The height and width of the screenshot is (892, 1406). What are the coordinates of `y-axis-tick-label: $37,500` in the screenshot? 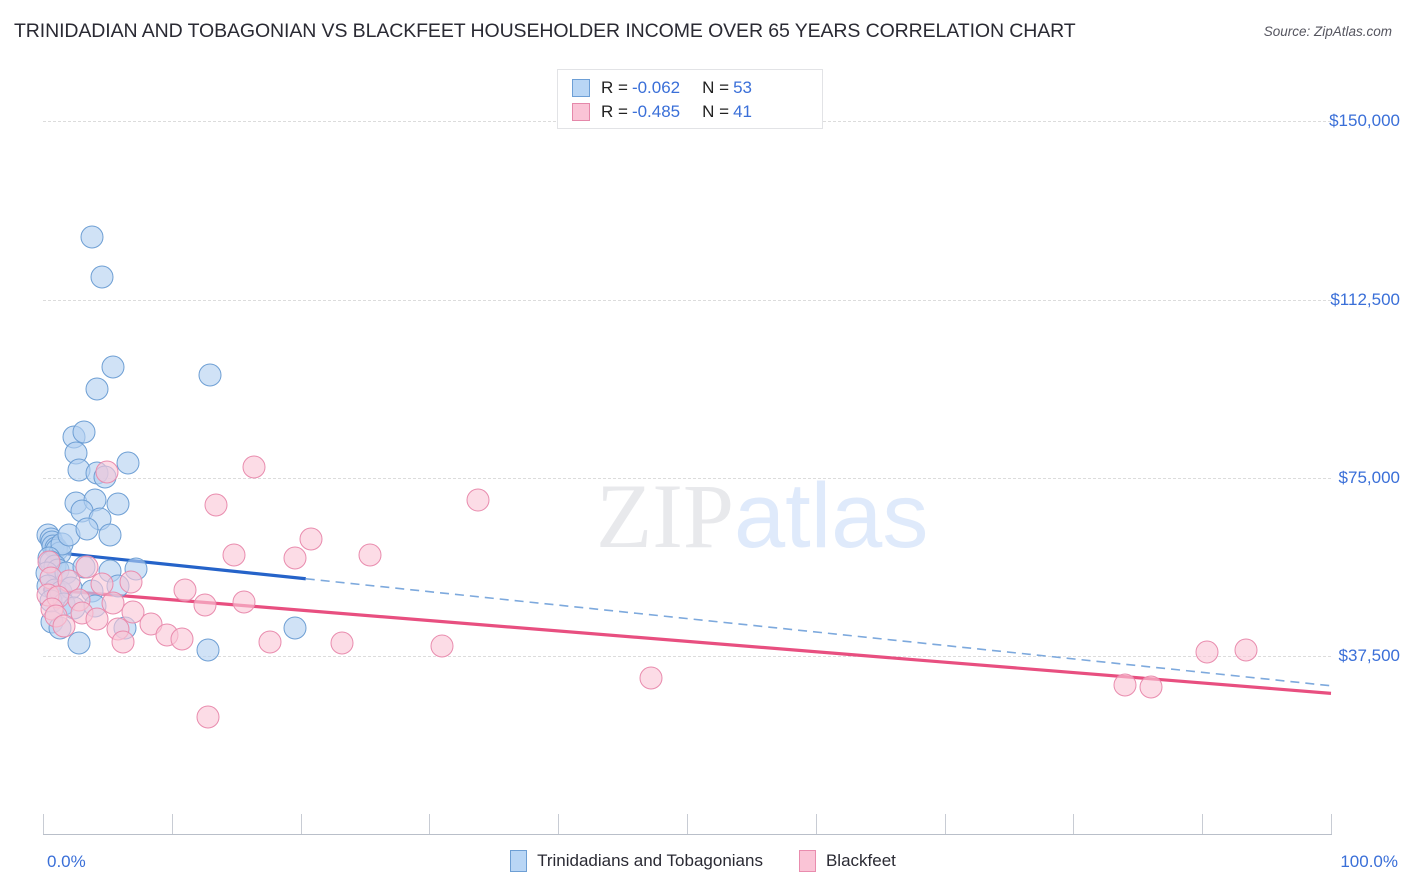 It's located at (1369, 655).